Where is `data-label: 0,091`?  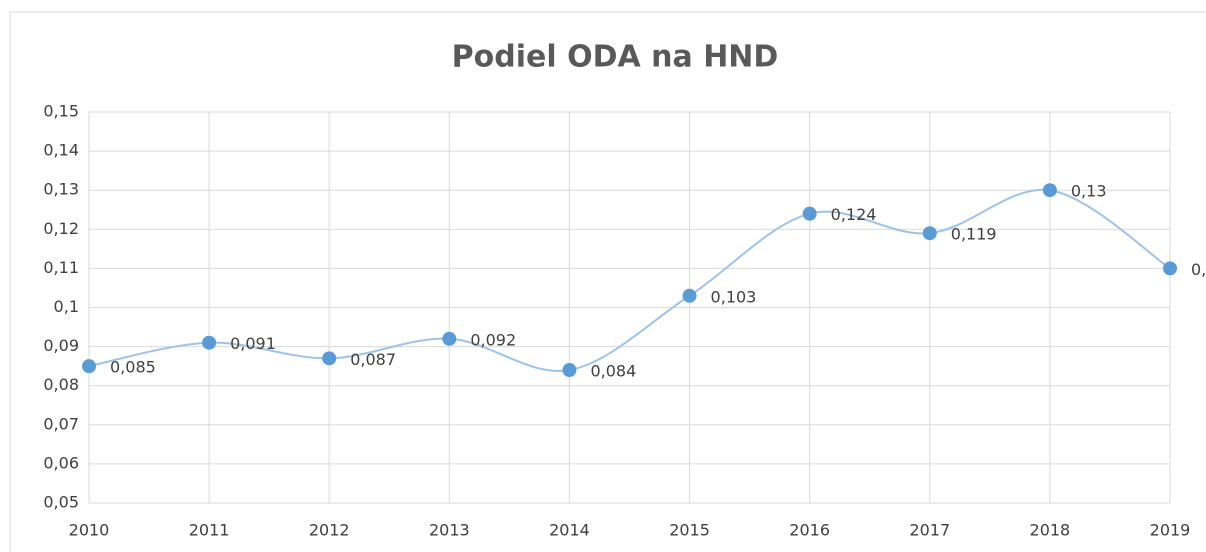 data-label: 0,091 is located at coordinates (253, 343).